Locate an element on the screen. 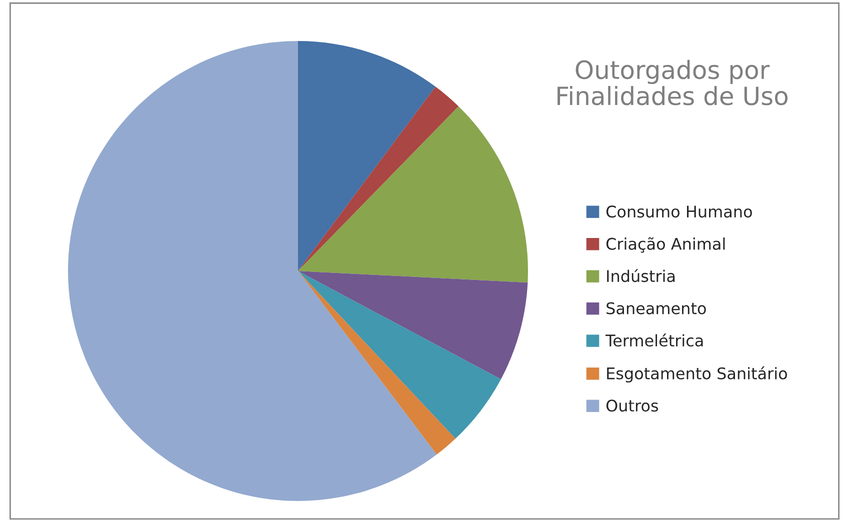 This screenshot has width=849, height=521. legend-label: Consumo Humano is located at coordinates (679, 212).